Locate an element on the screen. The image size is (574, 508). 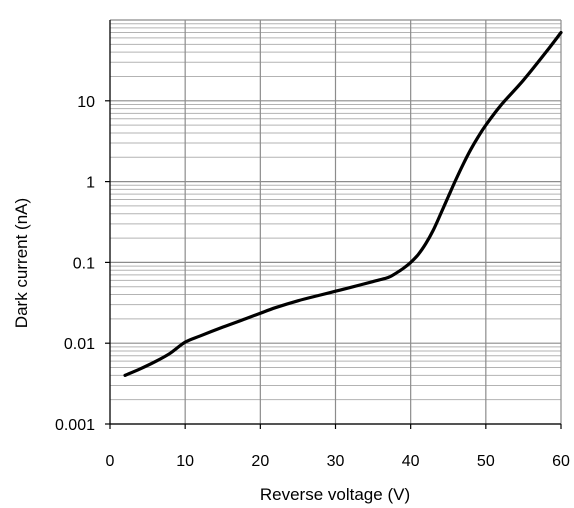
x-tick-label: 30 is located at coordinates (336, 461).